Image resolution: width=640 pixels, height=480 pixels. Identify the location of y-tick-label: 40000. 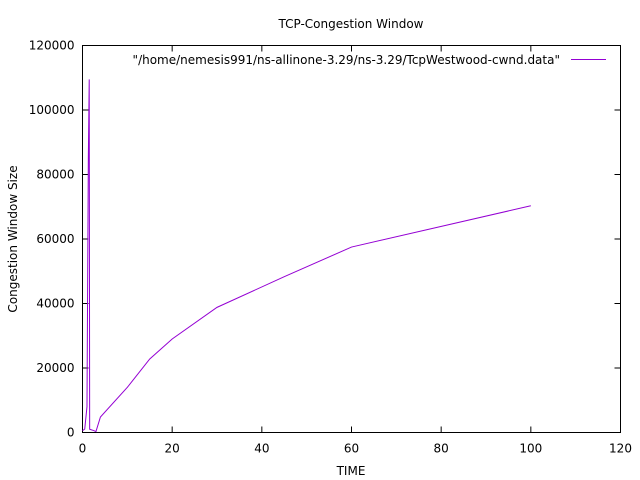
(55, 304).